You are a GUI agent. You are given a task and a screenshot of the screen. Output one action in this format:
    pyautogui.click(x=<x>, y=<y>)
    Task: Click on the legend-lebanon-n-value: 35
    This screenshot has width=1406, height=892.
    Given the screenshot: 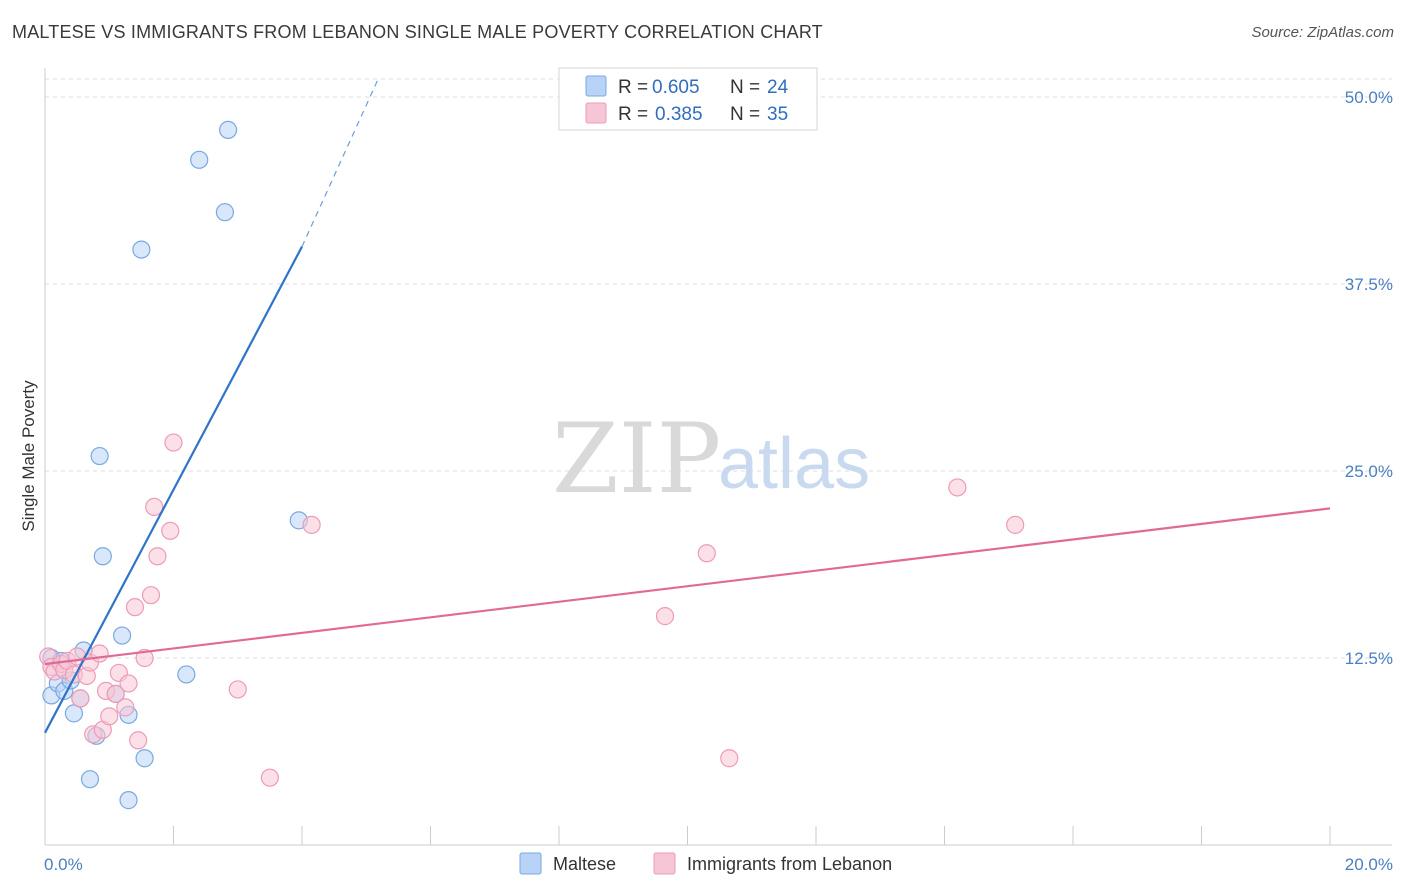 What is the action you would take?
    pyautogui.click(x=777, y=114)
    